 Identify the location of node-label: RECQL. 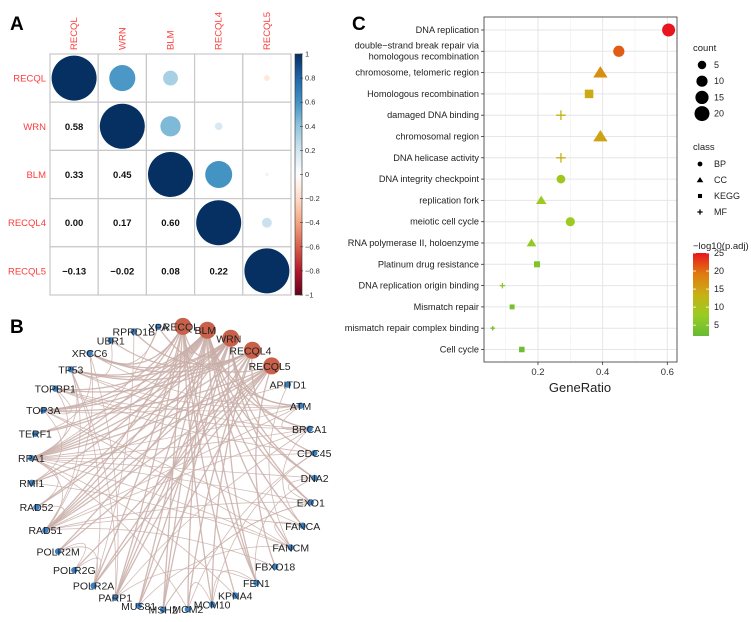
(181, 327).